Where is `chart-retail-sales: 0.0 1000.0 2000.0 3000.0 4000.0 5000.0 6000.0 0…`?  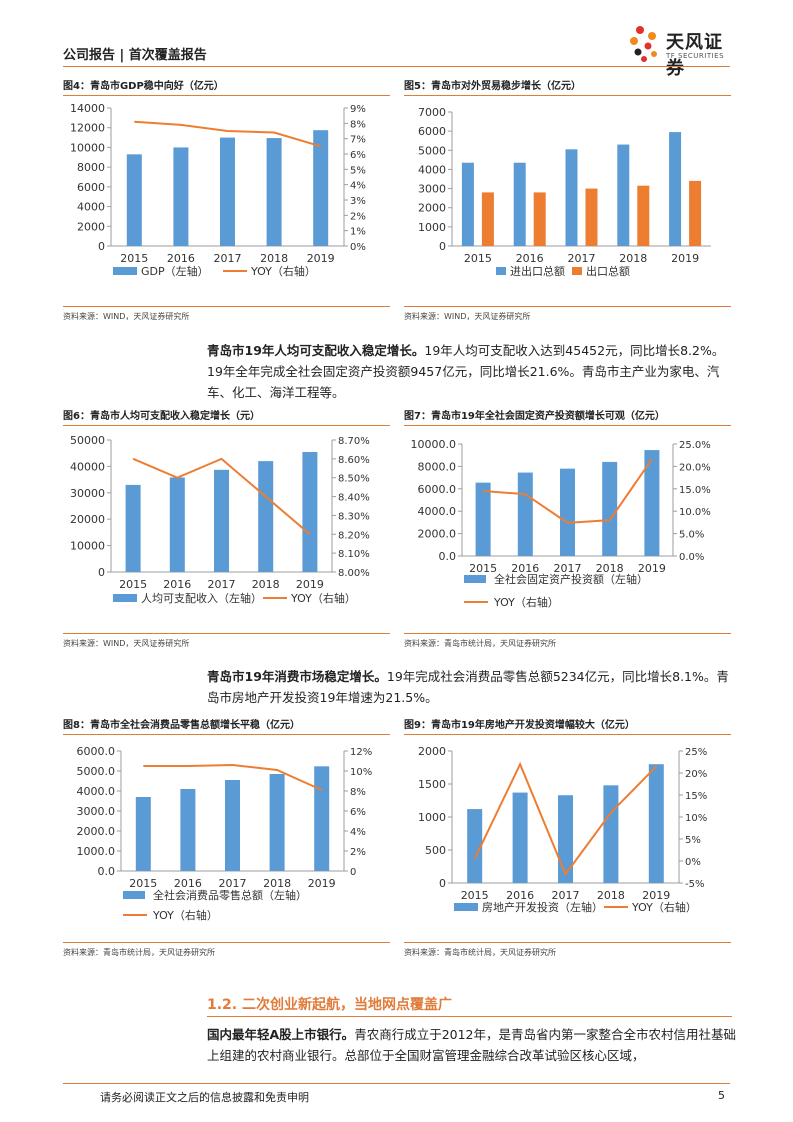
chart-retail-sales: 0.0 1000.0 2000.0 3000.0 4000.0 5000.0 6000.0 0… is located at coordinates (225, 833).